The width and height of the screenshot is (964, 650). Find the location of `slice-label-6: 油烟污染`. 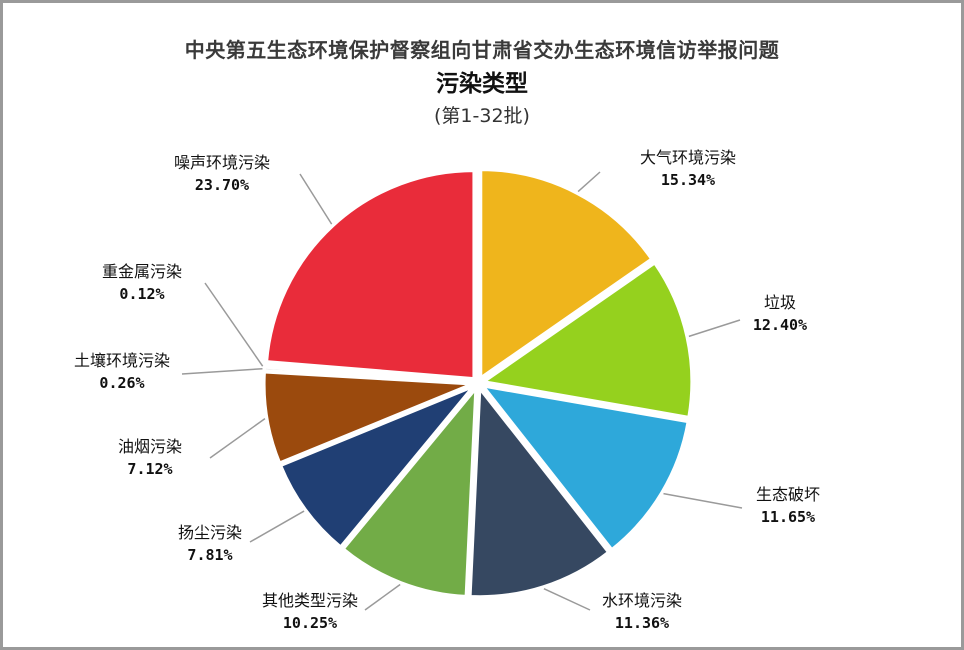

slice-label-6: 油烟污染 is located at coordinates (150, 446).